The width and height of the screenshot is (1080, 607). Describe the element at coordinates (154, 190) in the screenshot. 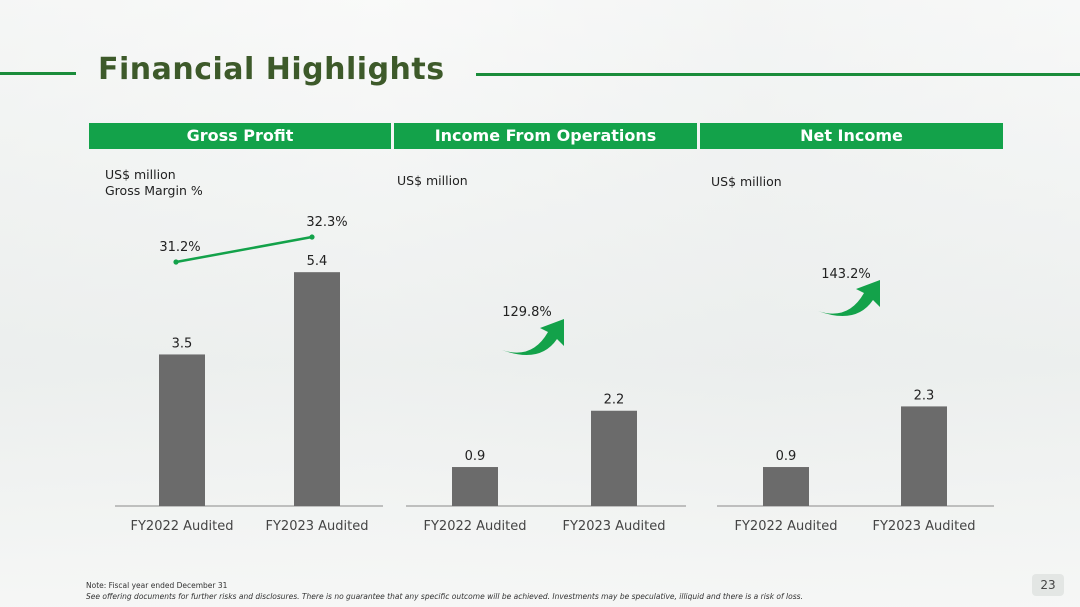

I see `unit-label-gross-profit-line2: Gross Margin %` at that location.